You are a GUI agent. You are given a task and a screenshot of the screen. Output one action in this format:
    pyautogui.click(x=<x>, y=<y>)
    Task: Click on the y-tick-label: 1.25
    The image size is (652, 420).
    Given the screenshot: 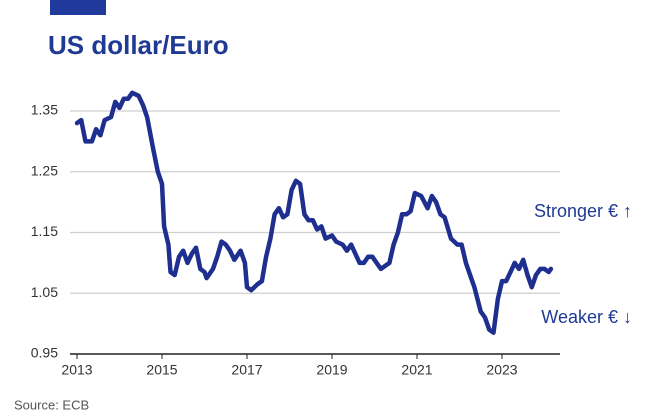 What is the action you would take?
    pyautogui.click(x=44, y=170)
    